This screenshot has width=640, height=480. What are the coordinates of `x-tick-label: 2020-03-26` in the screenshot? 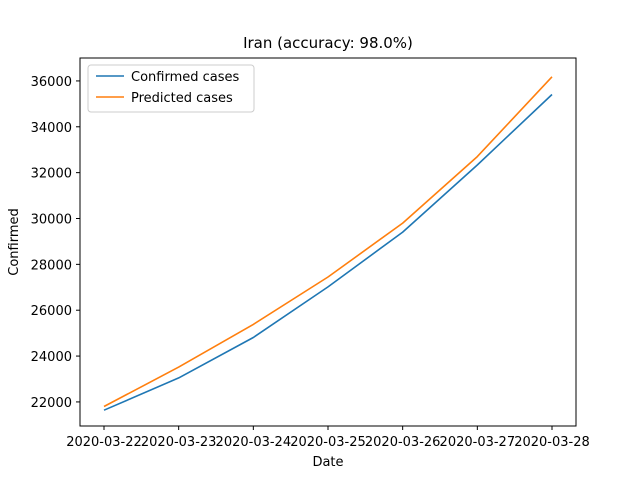 It's located at (403, 442).